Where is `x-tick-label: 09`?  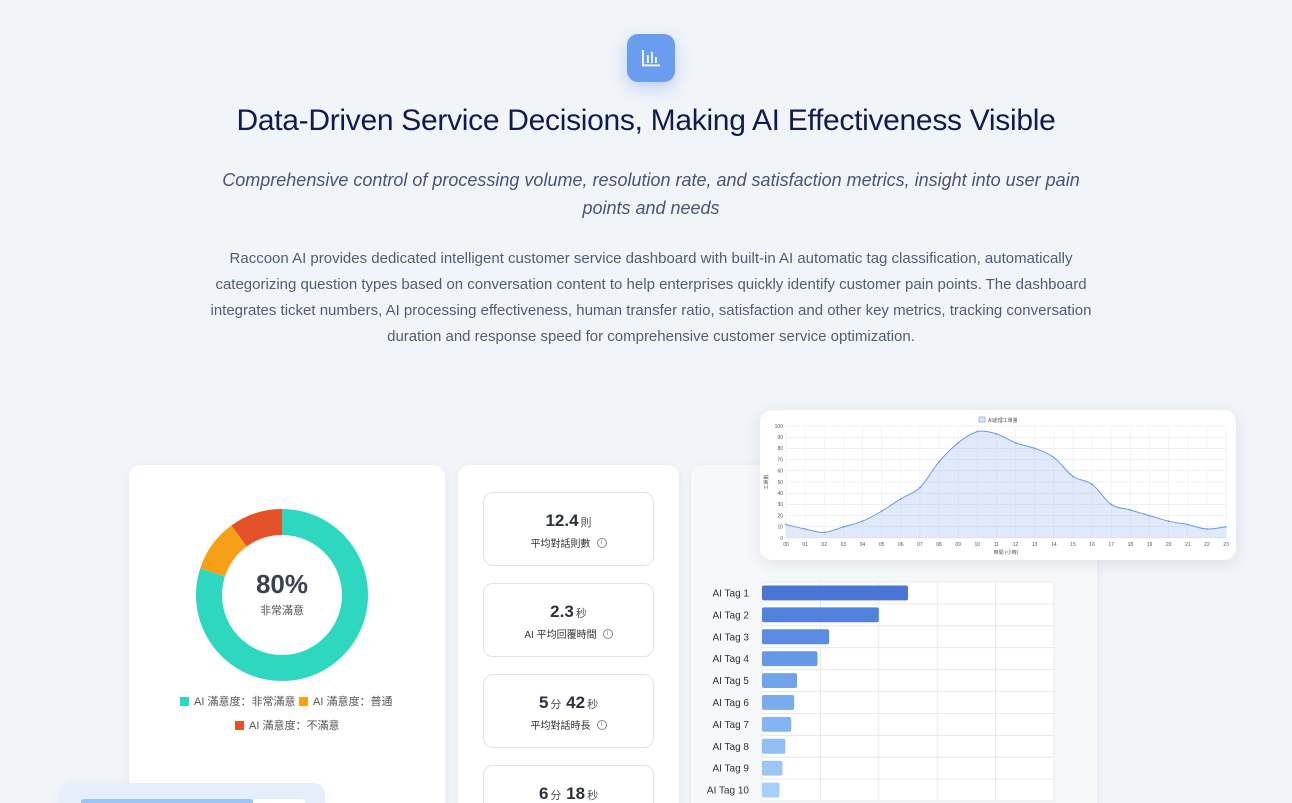 x-tick-label: 09 is located at coordinates (958, 545).